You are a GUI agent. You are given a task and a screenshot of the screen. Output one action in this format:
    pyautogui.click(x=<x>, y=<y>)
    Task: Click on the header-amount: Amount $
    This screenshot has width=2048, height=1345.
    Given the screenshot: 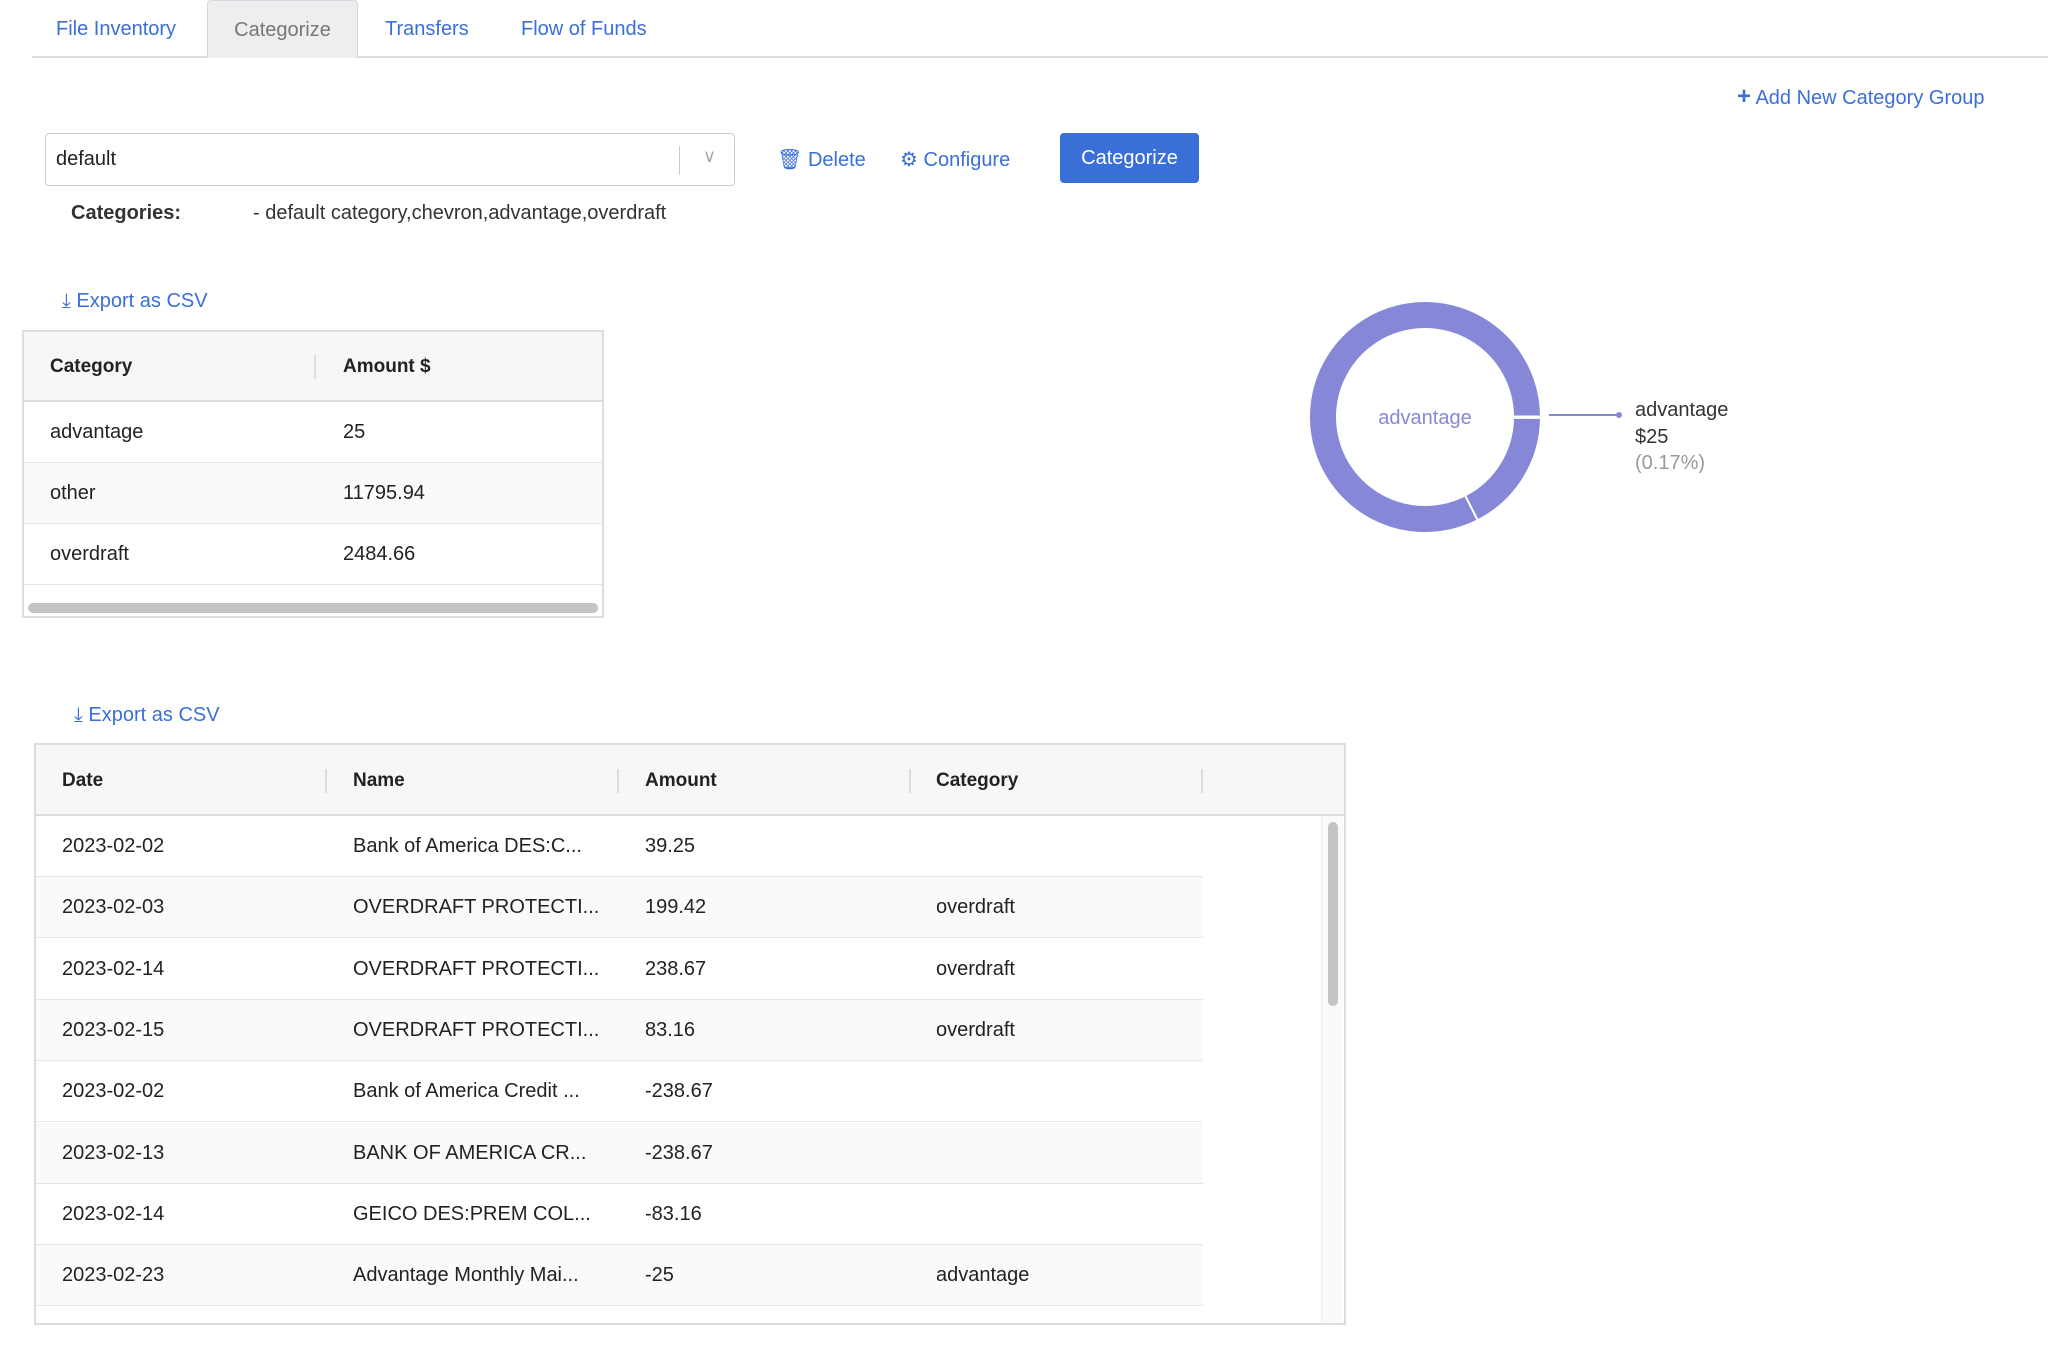 What is the action you would take?
    pyautogui.click(x=387, y=366)
    